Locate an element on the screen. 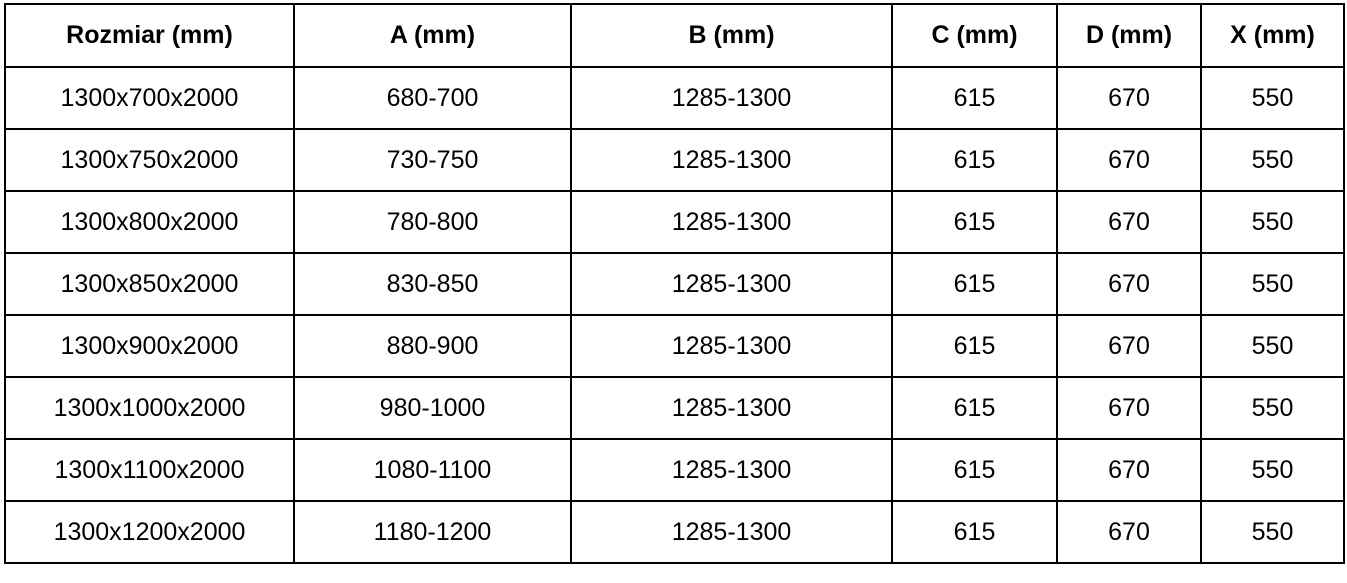 The width and height of the screenshot is (1347, 583). table-row: 1300x750x2000 730-750 1285-1300 615 670 550 is located at coordinates (674, 160).